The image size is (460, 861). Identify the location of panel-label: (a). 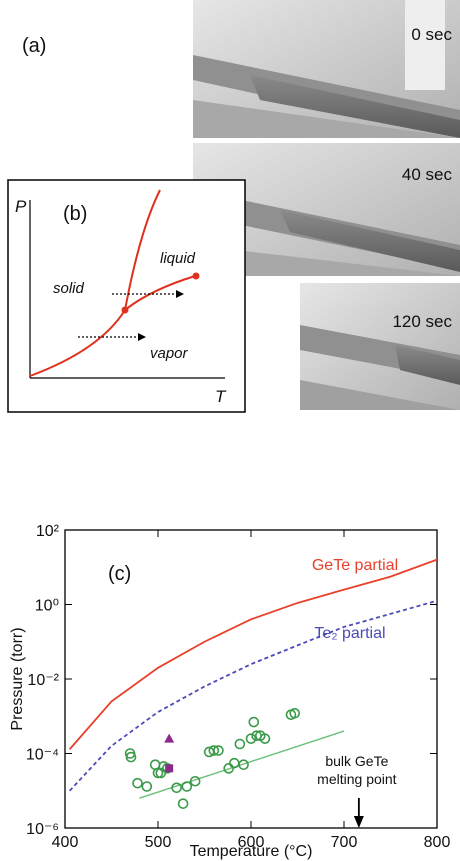
(34, 46).